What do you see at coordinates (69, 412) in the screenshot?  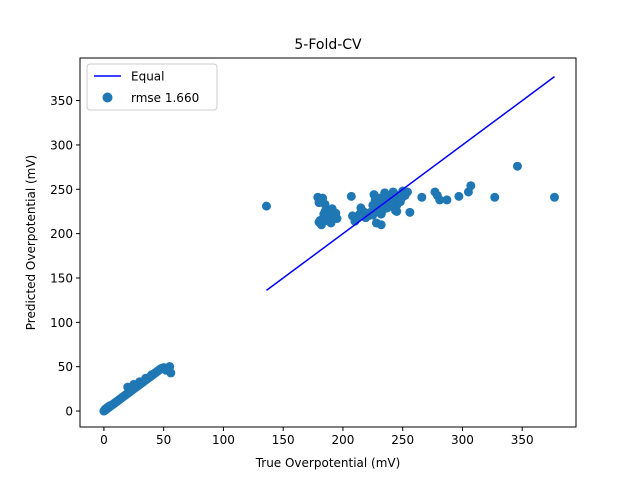 I see `y-tick-label: 0` at bounding box center [69, 412].